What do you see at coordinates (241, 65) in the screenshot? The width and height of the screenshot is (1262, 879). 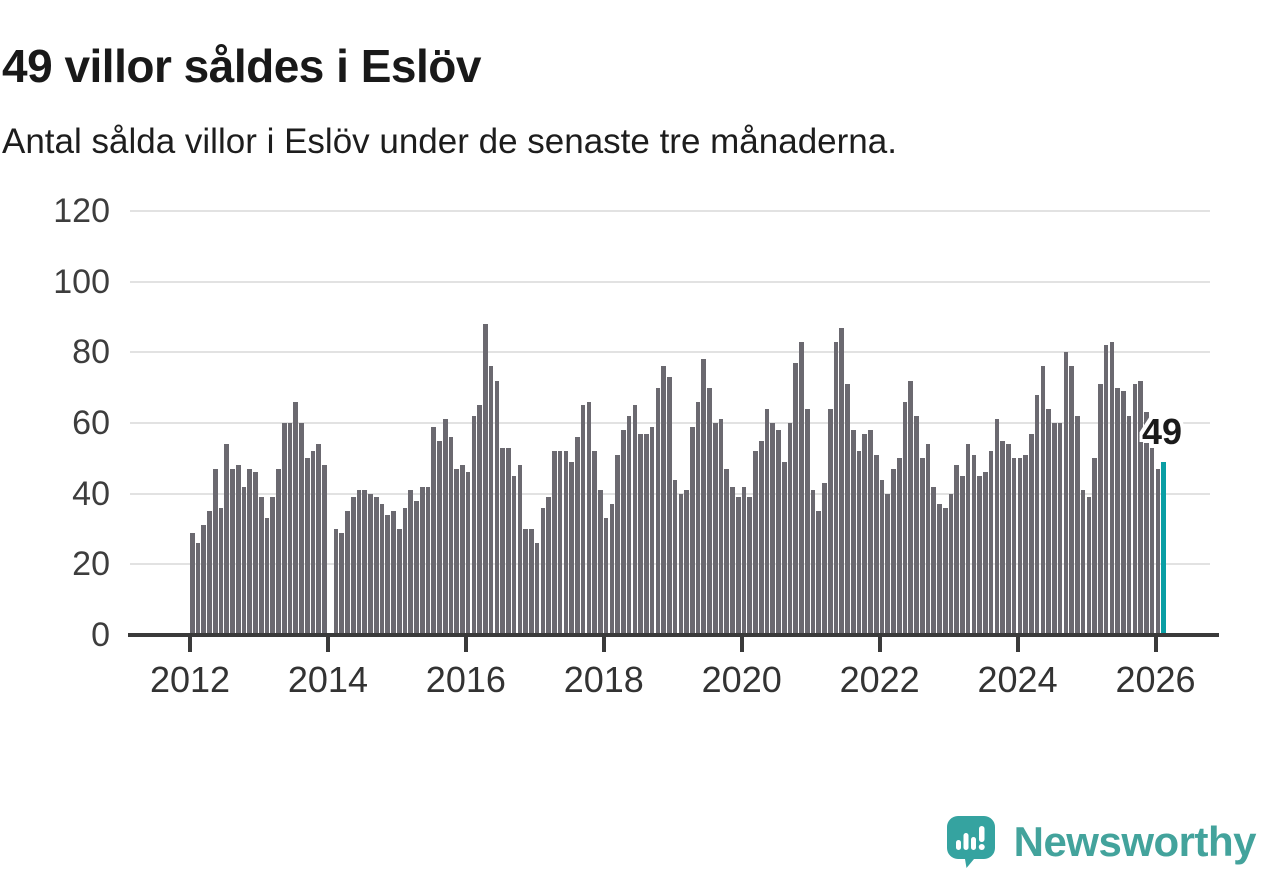 I see `page-title: 49 villor såldes i Eslöv` at bounding box center [241, 65].